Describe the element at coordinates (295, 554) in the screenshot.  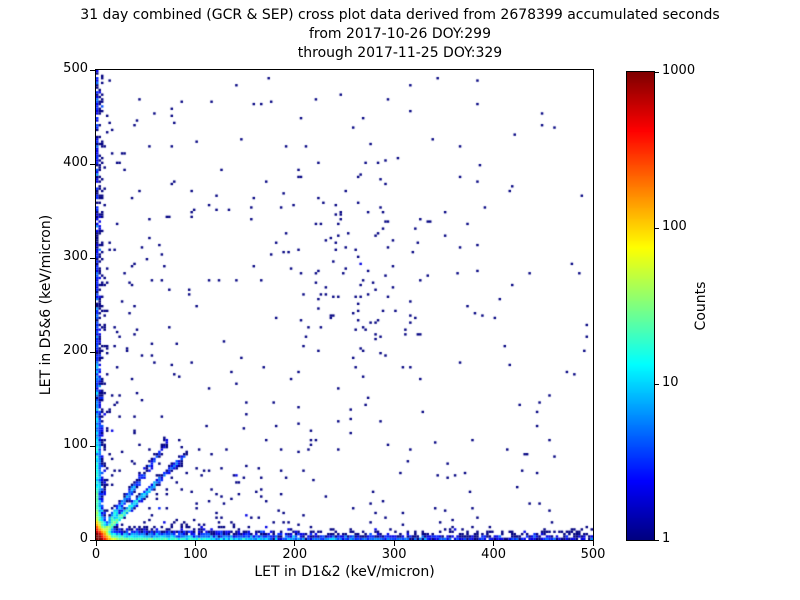
I see `x-tick-label: 200` at that location.